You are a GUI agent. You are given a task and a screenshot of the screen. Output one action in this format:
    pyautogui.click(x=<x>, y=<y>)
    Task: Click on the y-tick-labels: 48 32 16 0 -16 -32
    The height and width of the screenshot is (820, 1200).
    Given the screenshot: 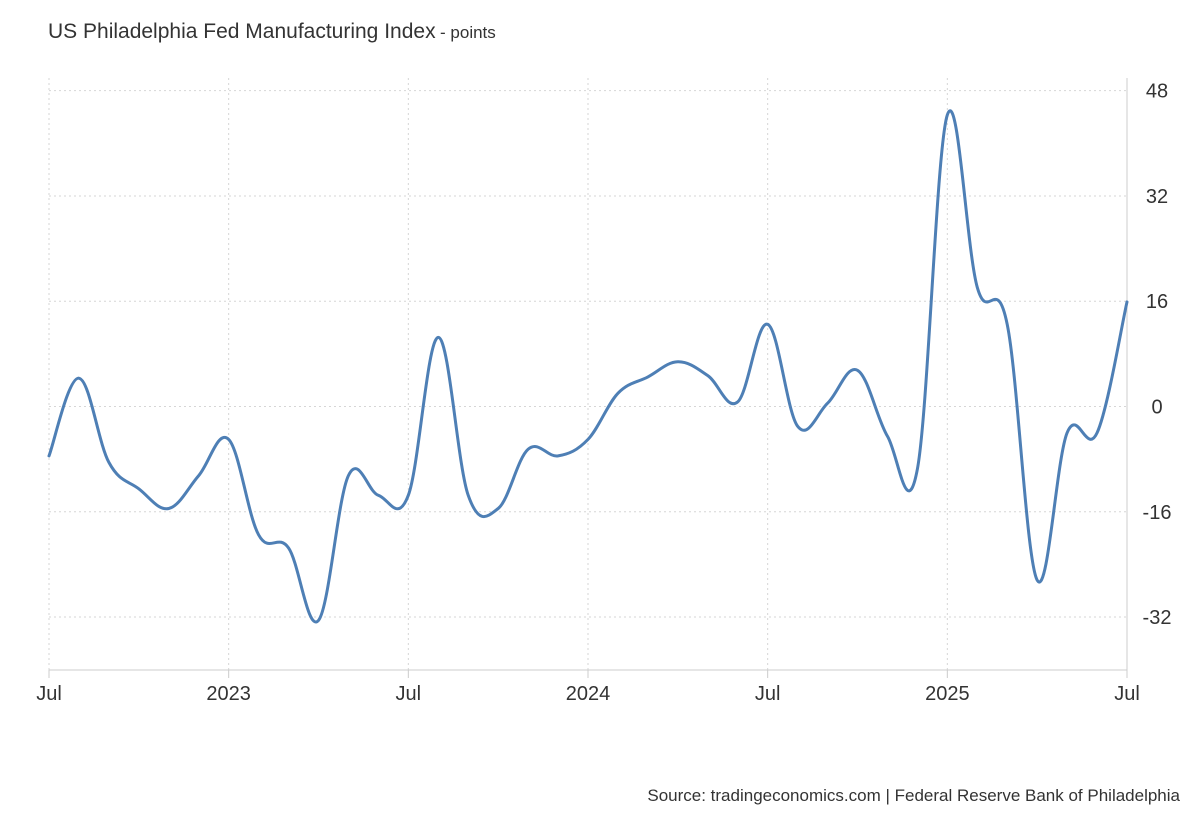 What is the action you would take?
    pyautogui.click(x=1157, y=355)
    